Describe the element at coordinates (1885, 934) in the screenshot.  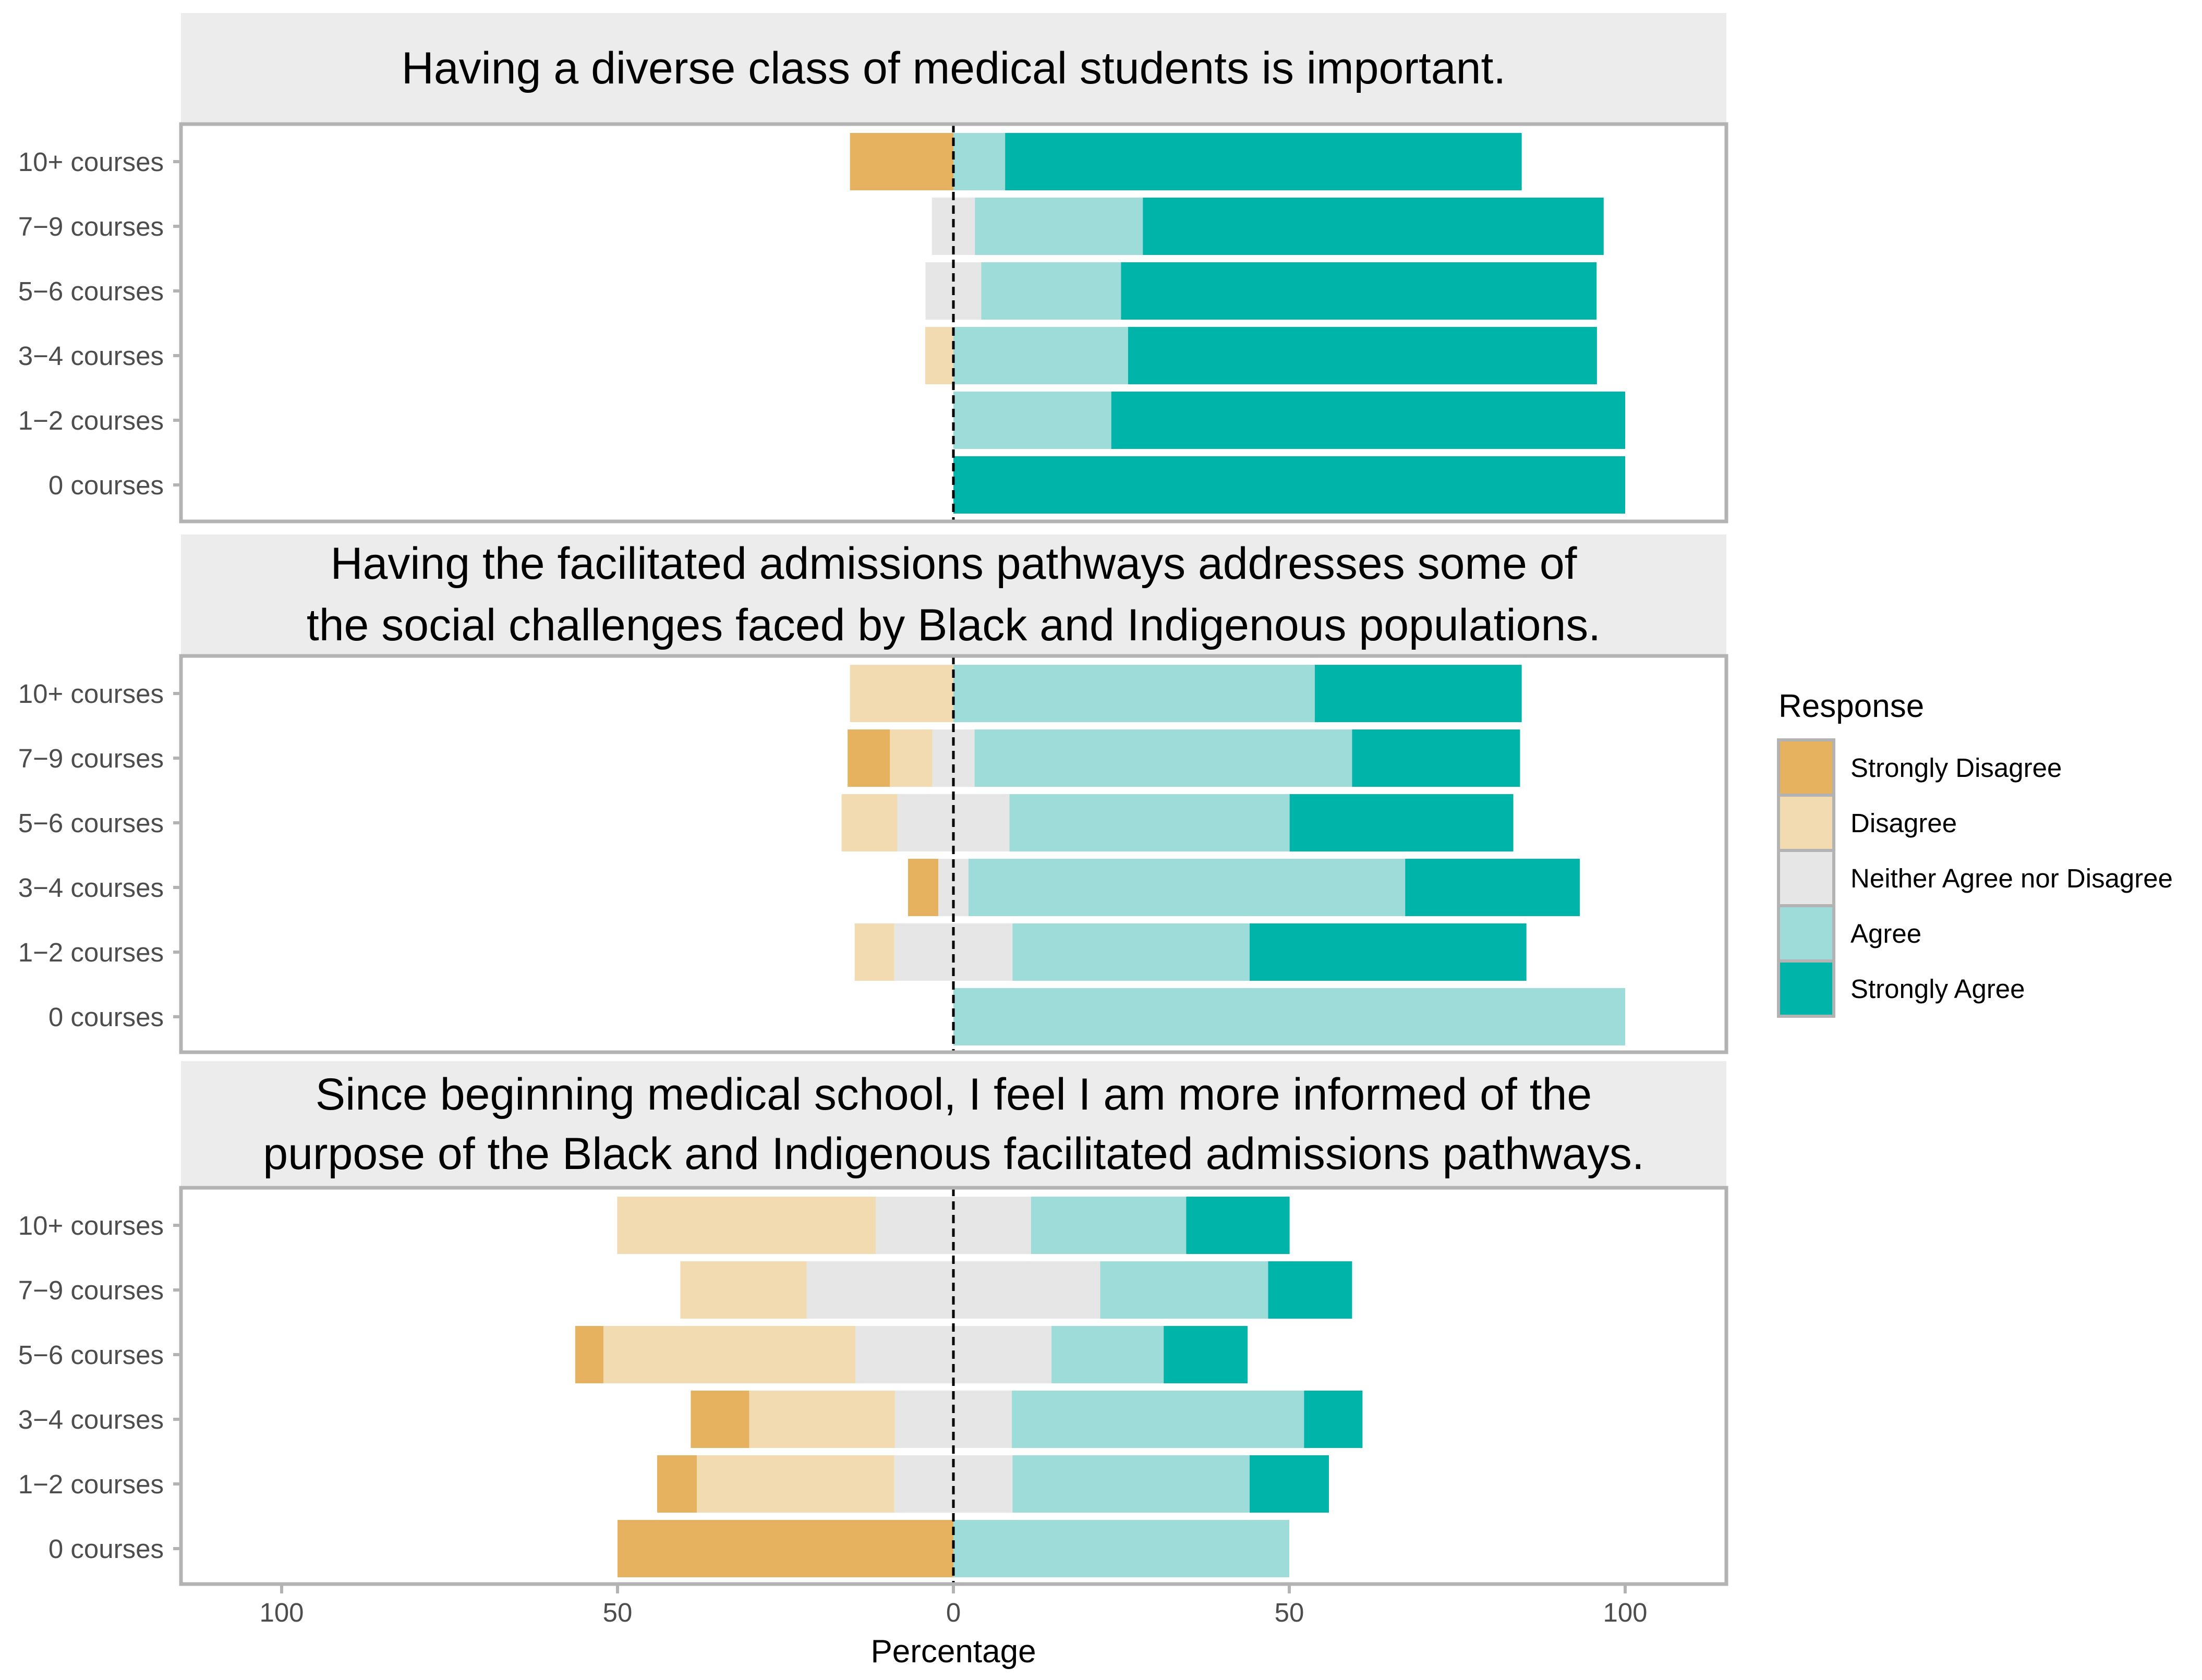
I see `legend-label: Agree` at that location.